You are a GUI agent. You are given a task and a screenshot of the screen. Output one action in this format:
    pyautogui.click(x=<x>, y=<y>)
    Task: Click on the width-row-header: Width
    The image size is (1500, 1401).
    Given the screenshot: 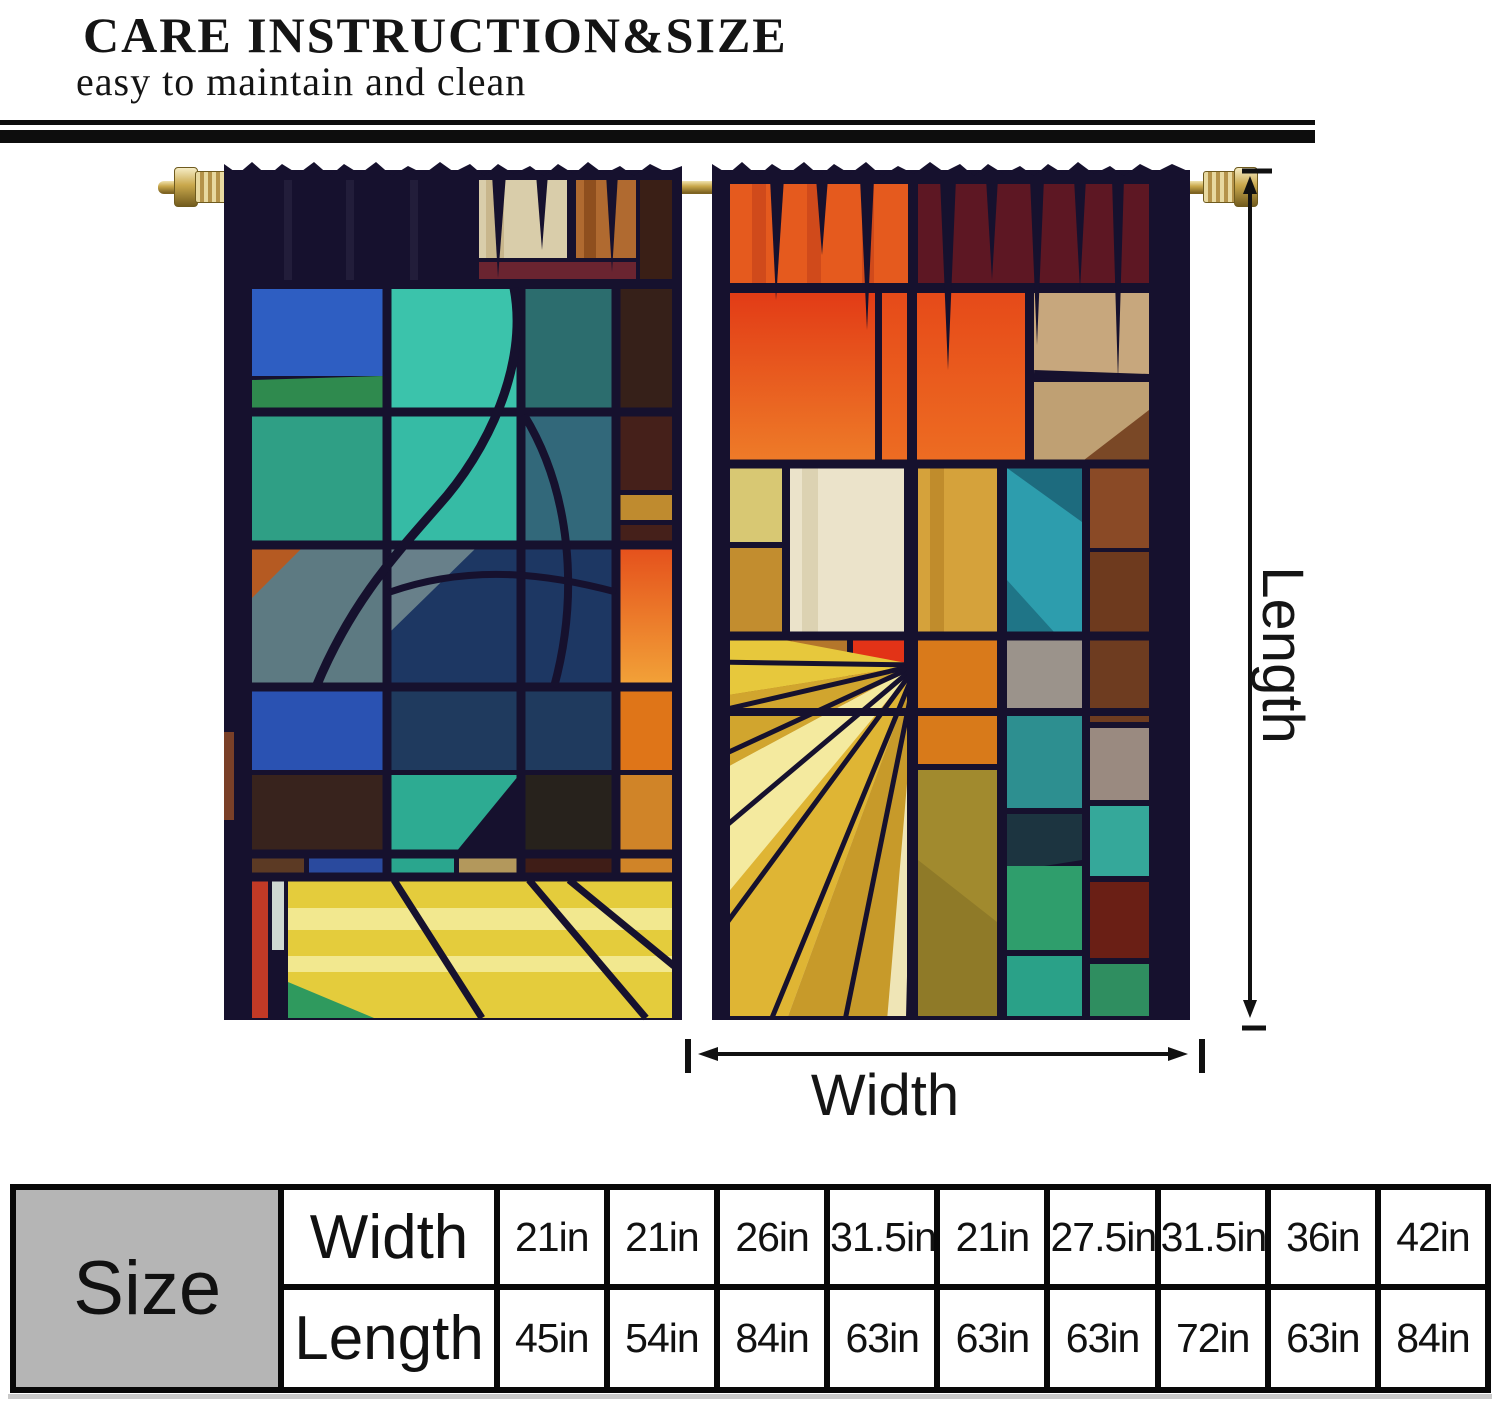 What is the action you would take?
    pyautogui.click(x=389, y=1237)
    